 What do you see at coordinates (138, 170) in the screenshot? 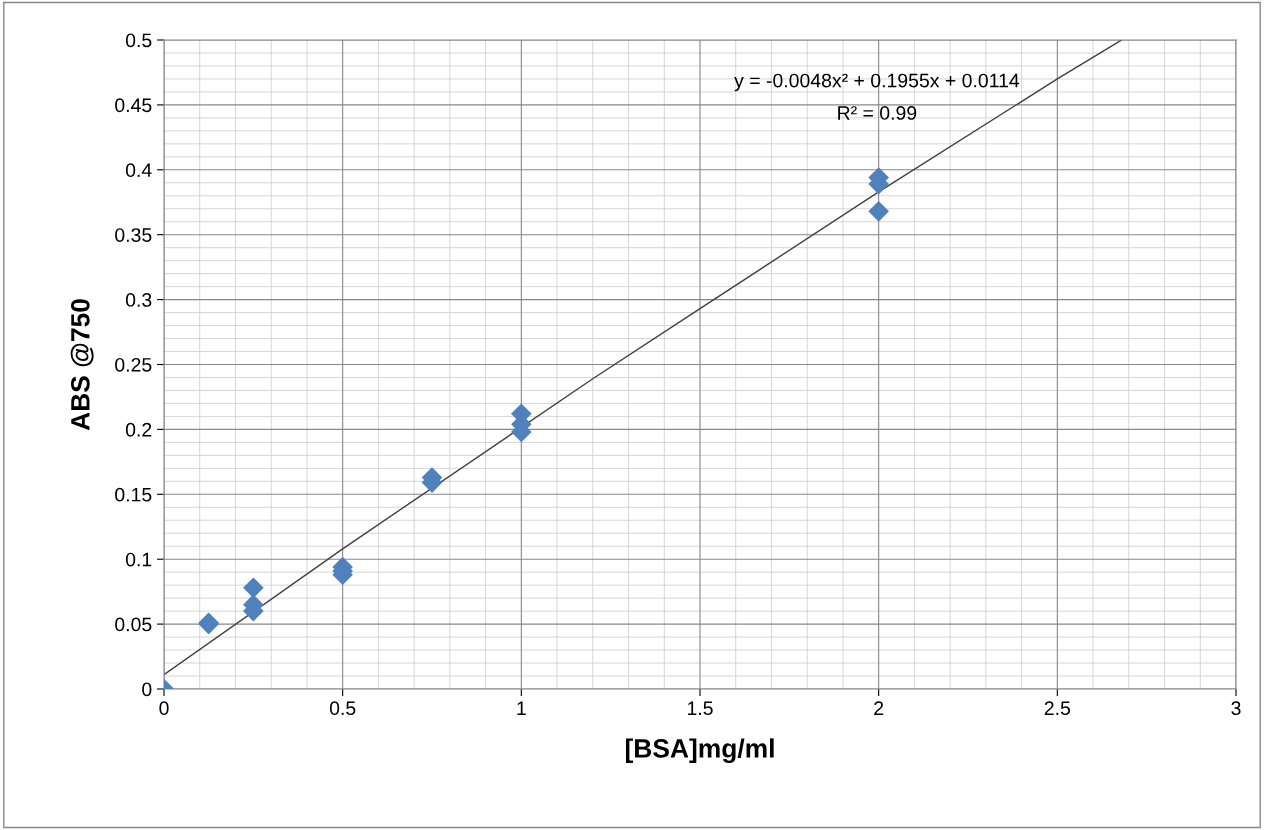
I see `y-tick-label: 0.4` at bounding box center [138, 170].